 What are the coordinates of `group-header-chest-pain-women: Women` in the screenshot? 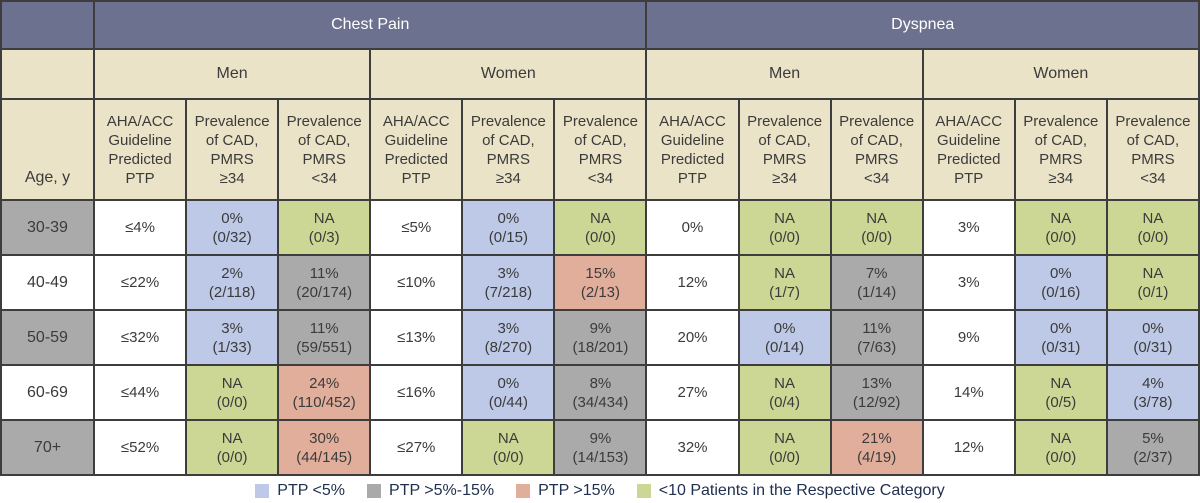 It's located at (508, 74).